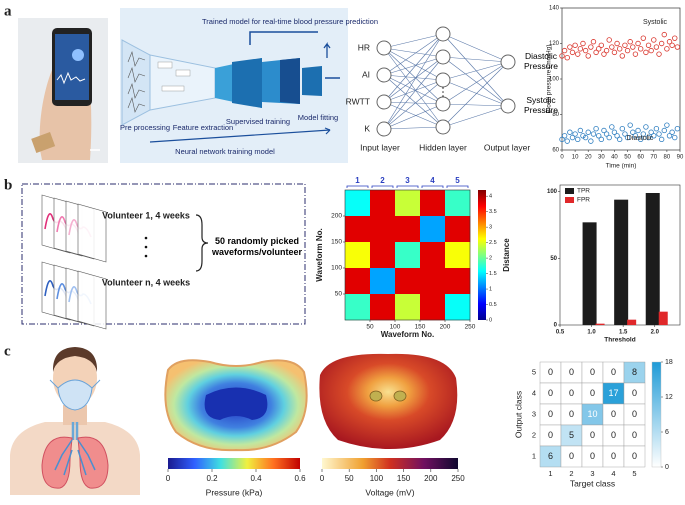  What do you see at coordinates (534, 455) in the screenshot?
I see `y-tick-label: 1` at bounding box center [534, 455].